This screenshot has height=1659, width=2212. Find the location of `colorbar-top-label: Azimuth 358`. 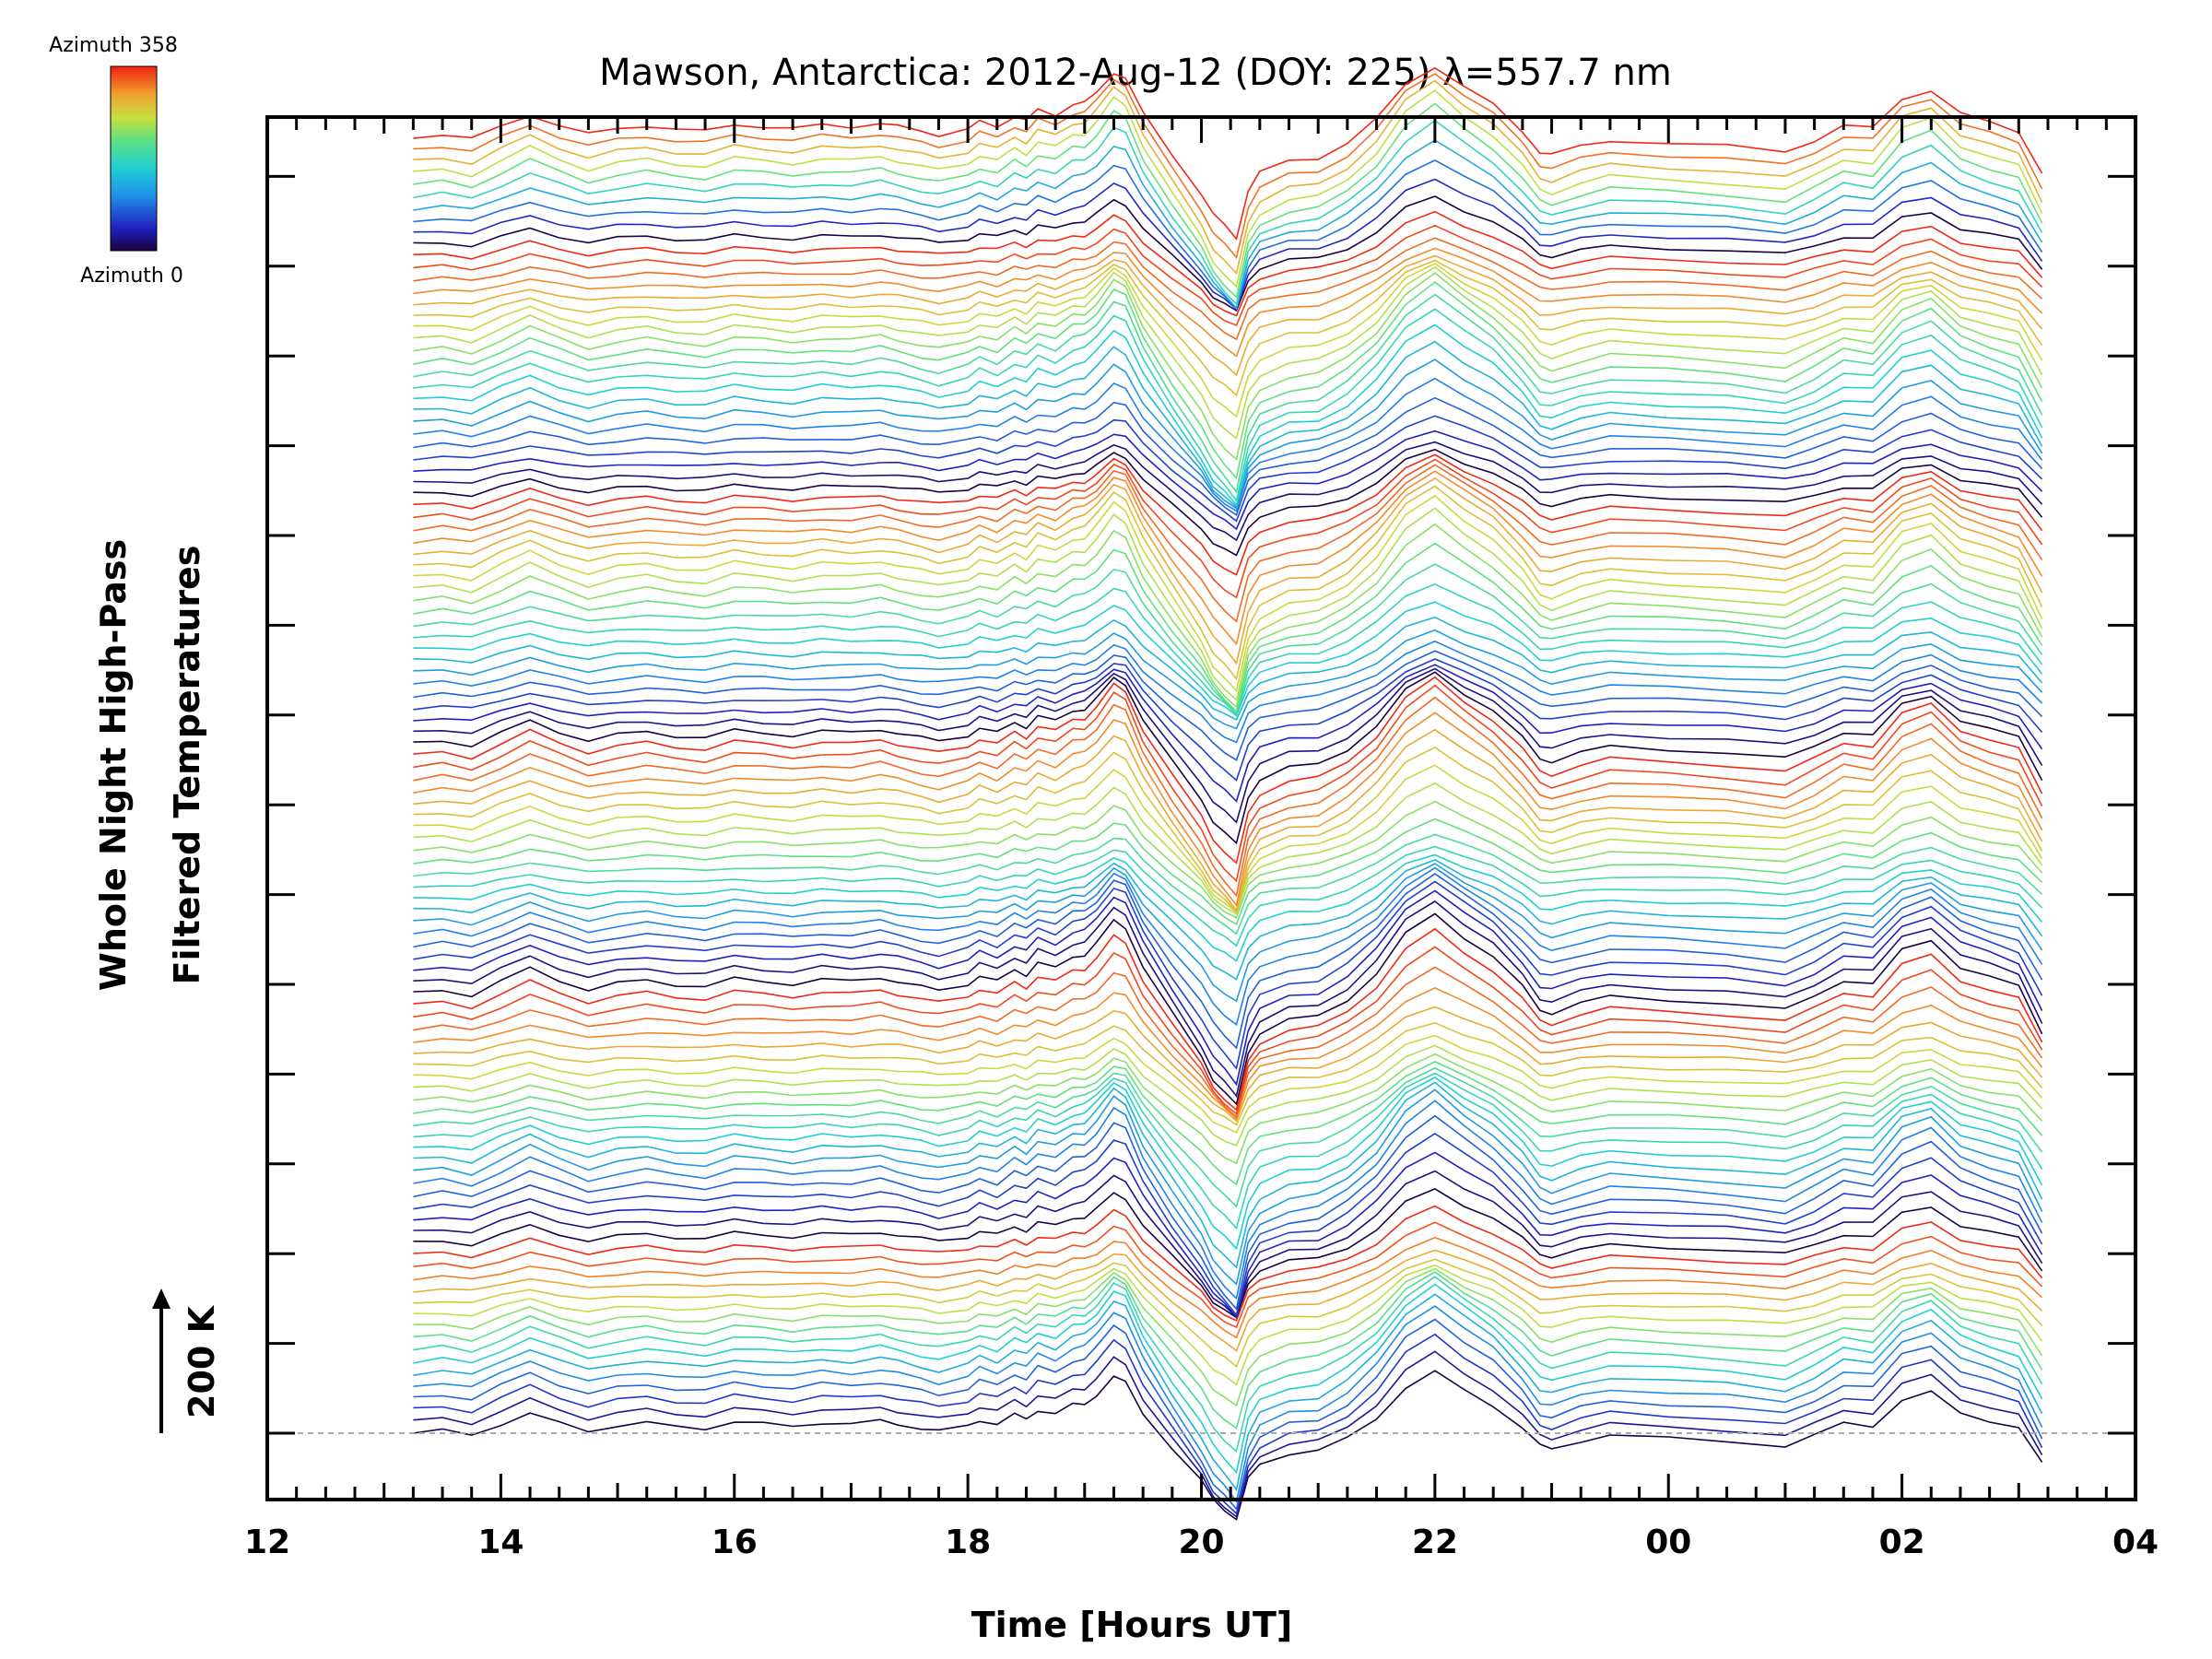

colorbar-top-label: Azimuth 358 is located at coordinates (113, 45).